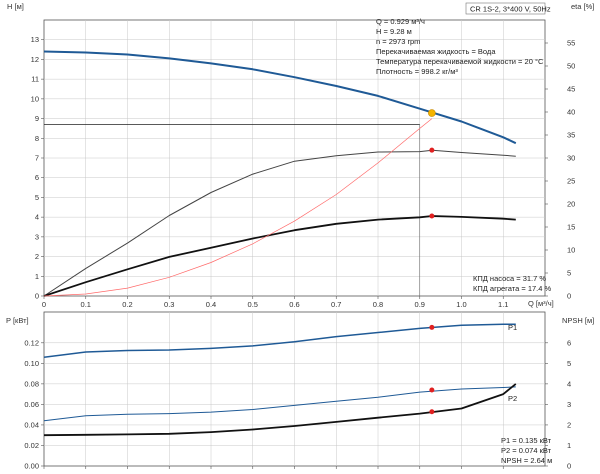 This screenshot has width=600, height=474. What do you see at coordinates (571, 89) in the screenshot?
I see `y-tick-label-right: 45` at bounding box center [571, 89].